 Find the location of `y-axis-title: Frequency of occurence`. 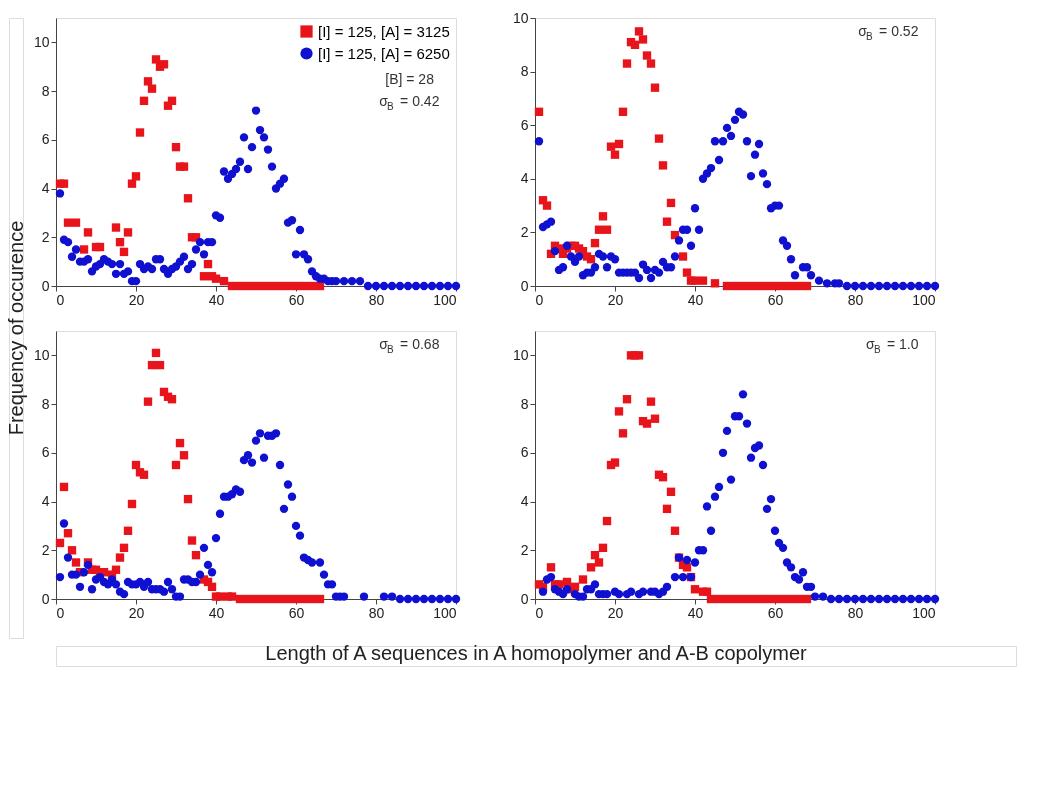

y-axis-title: Frequency of occurence is located at coordinates (16, 328).